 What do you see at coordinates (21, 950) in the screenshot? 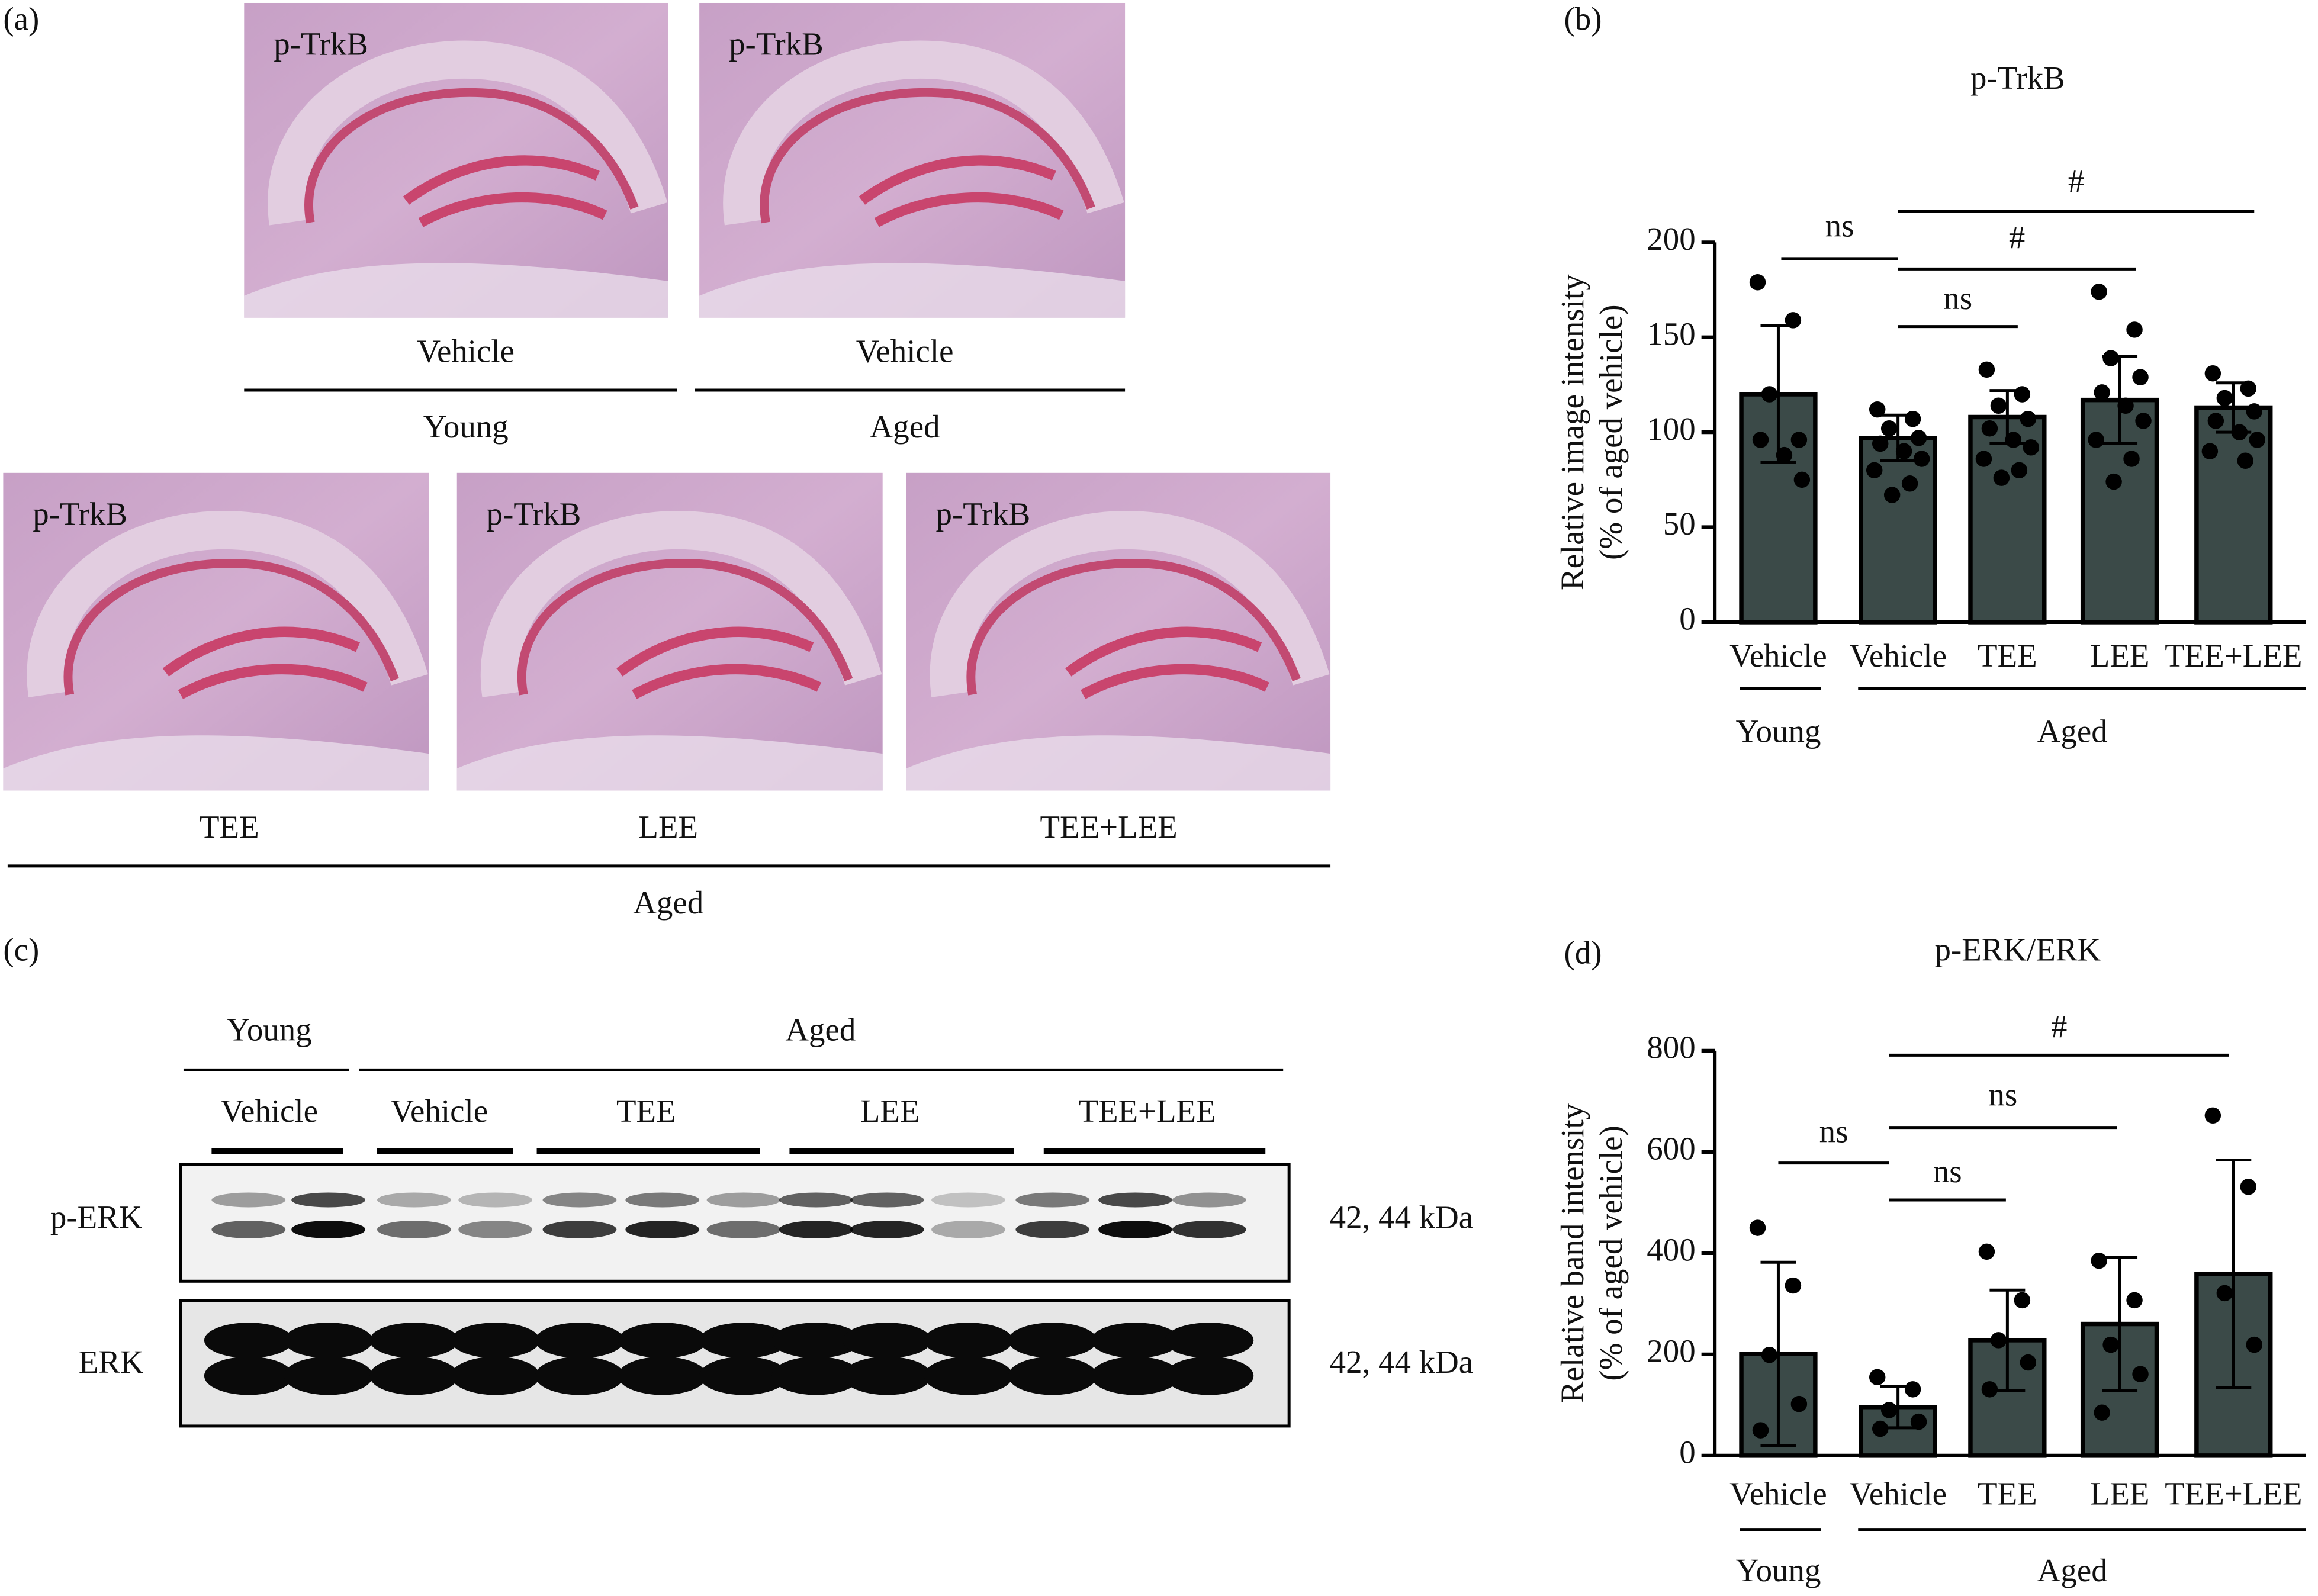
I see `panel-label: (c)` at bounding box center [21, 950].